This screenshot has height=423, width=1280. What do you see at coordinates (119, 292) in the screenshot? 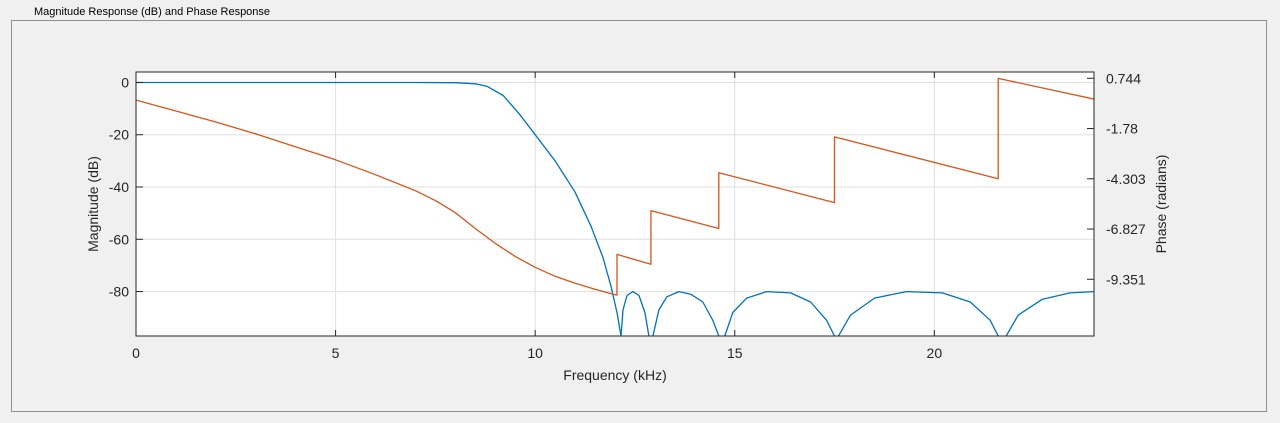
I see `y-left-tick-label: -80` at bounding box center [119, 292].